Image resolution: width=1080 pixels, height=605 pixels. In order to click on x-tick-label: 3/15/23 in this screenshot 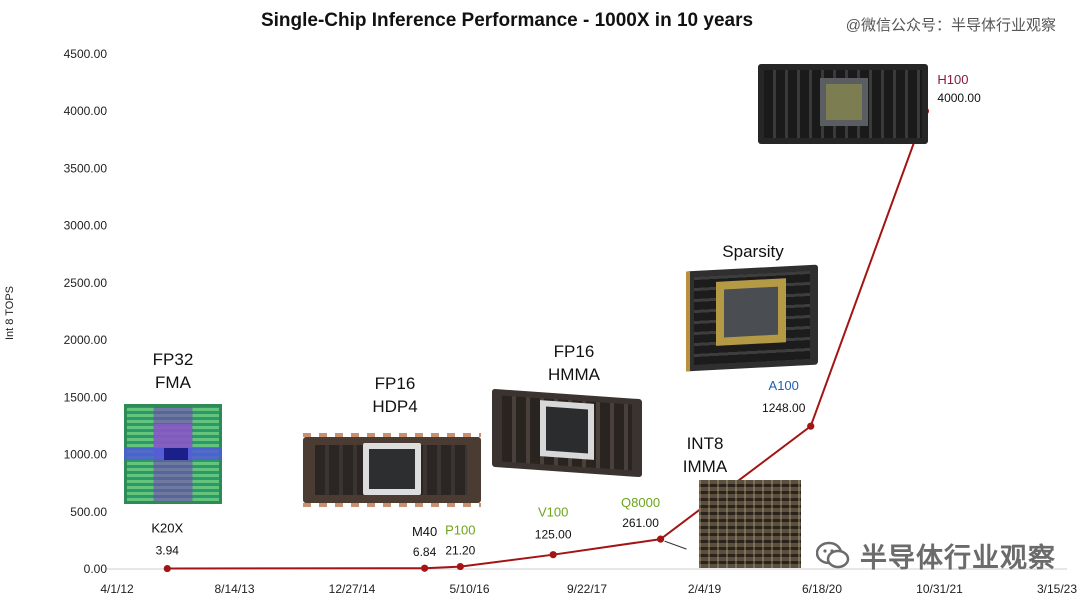, I will do `click(1057, 589)`.